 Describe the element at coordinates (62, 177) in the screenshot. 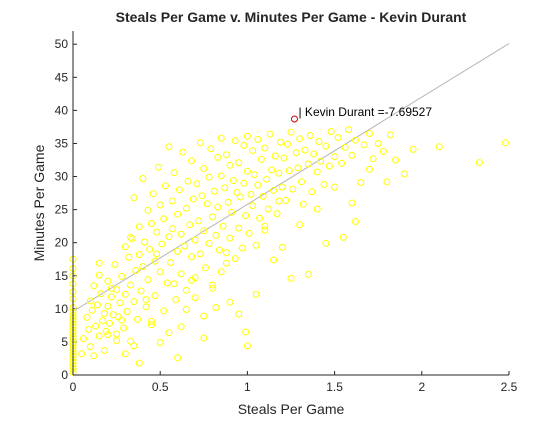

I see `y-tick-label: 30` at that location.